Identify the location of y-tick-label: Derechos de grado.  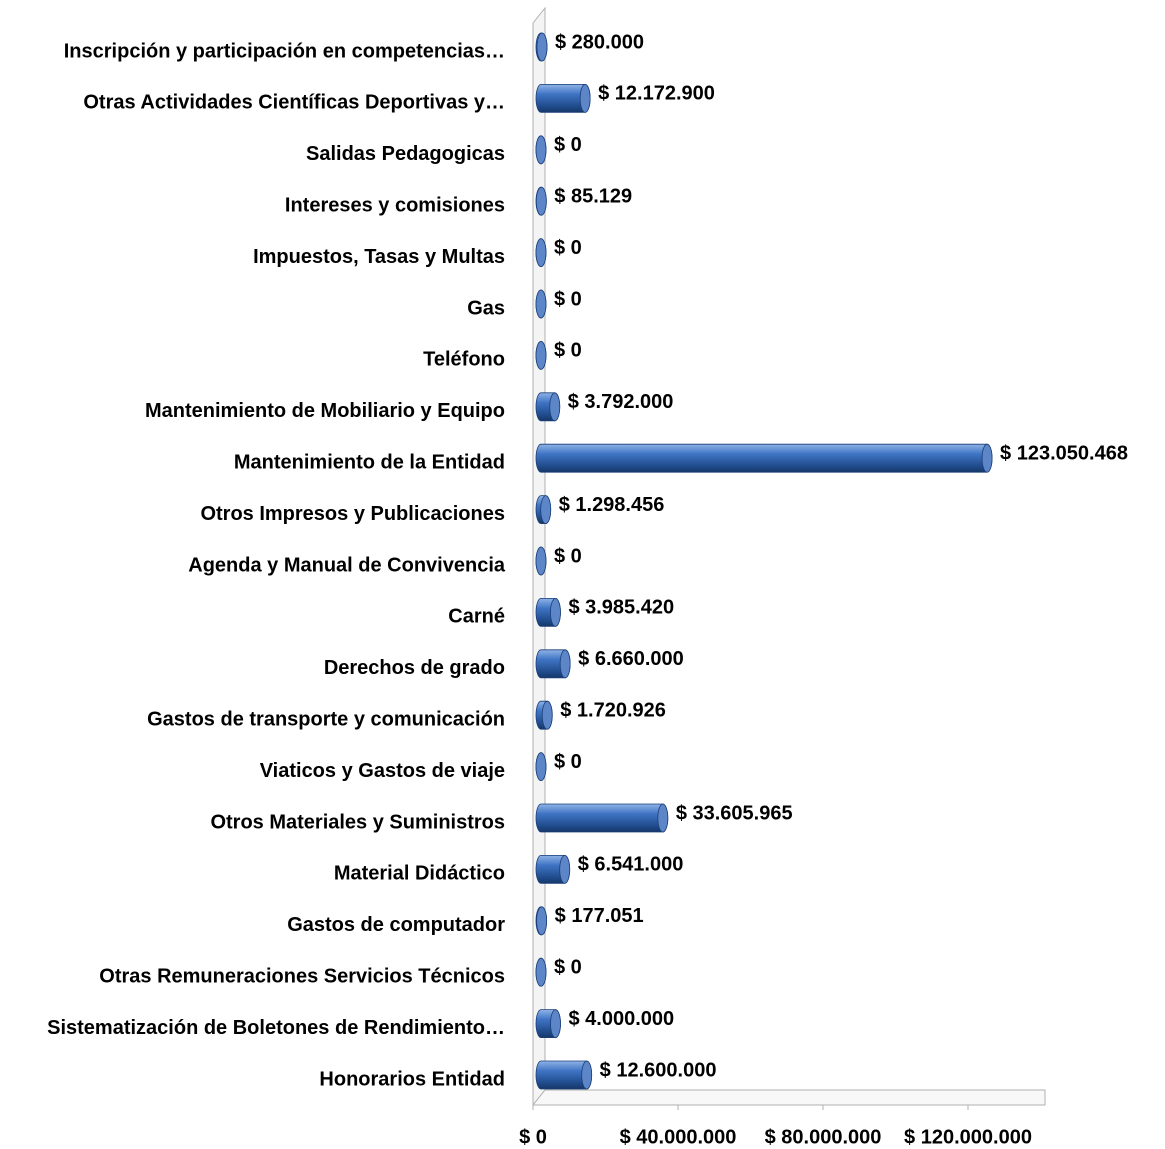
(414, 668).